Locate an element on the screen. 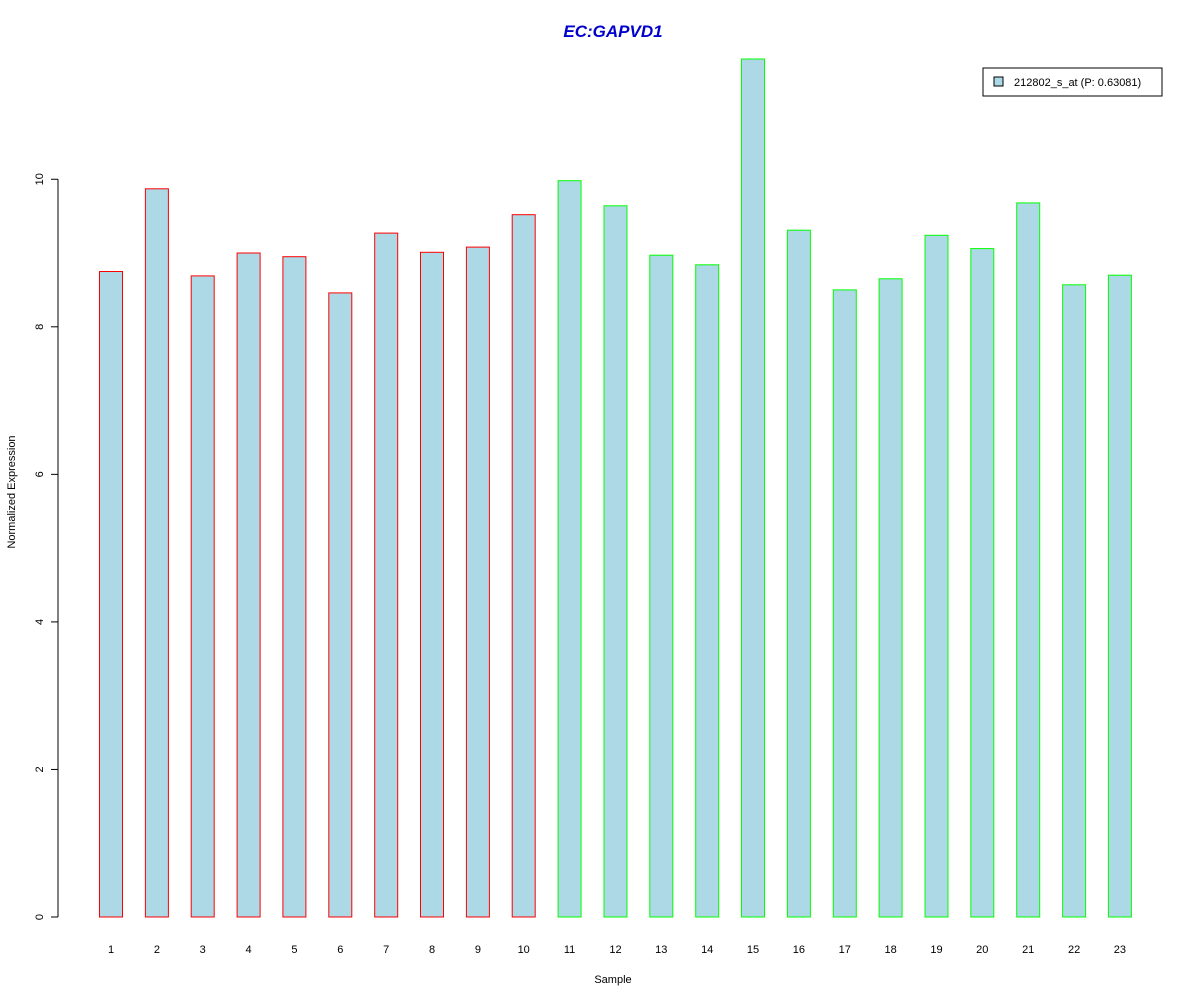  y-tick-label: 0 is located at coordinates (40, 917).